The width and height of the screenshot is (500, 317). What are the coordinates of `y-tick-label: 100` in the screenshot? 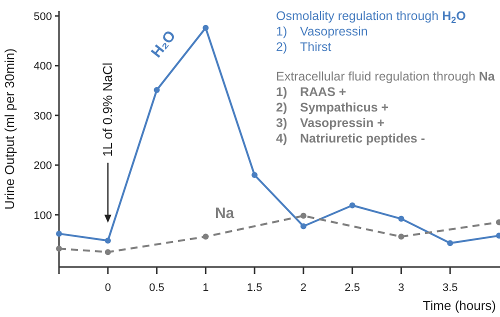 It's located at (43, 216).